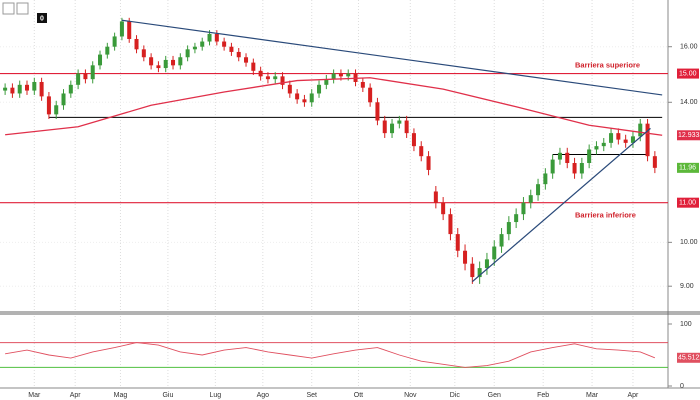 Image resolution: width=700 pixels, height=400 pixels. I want to click on x-tick-label: Giu, so click(167, 395).